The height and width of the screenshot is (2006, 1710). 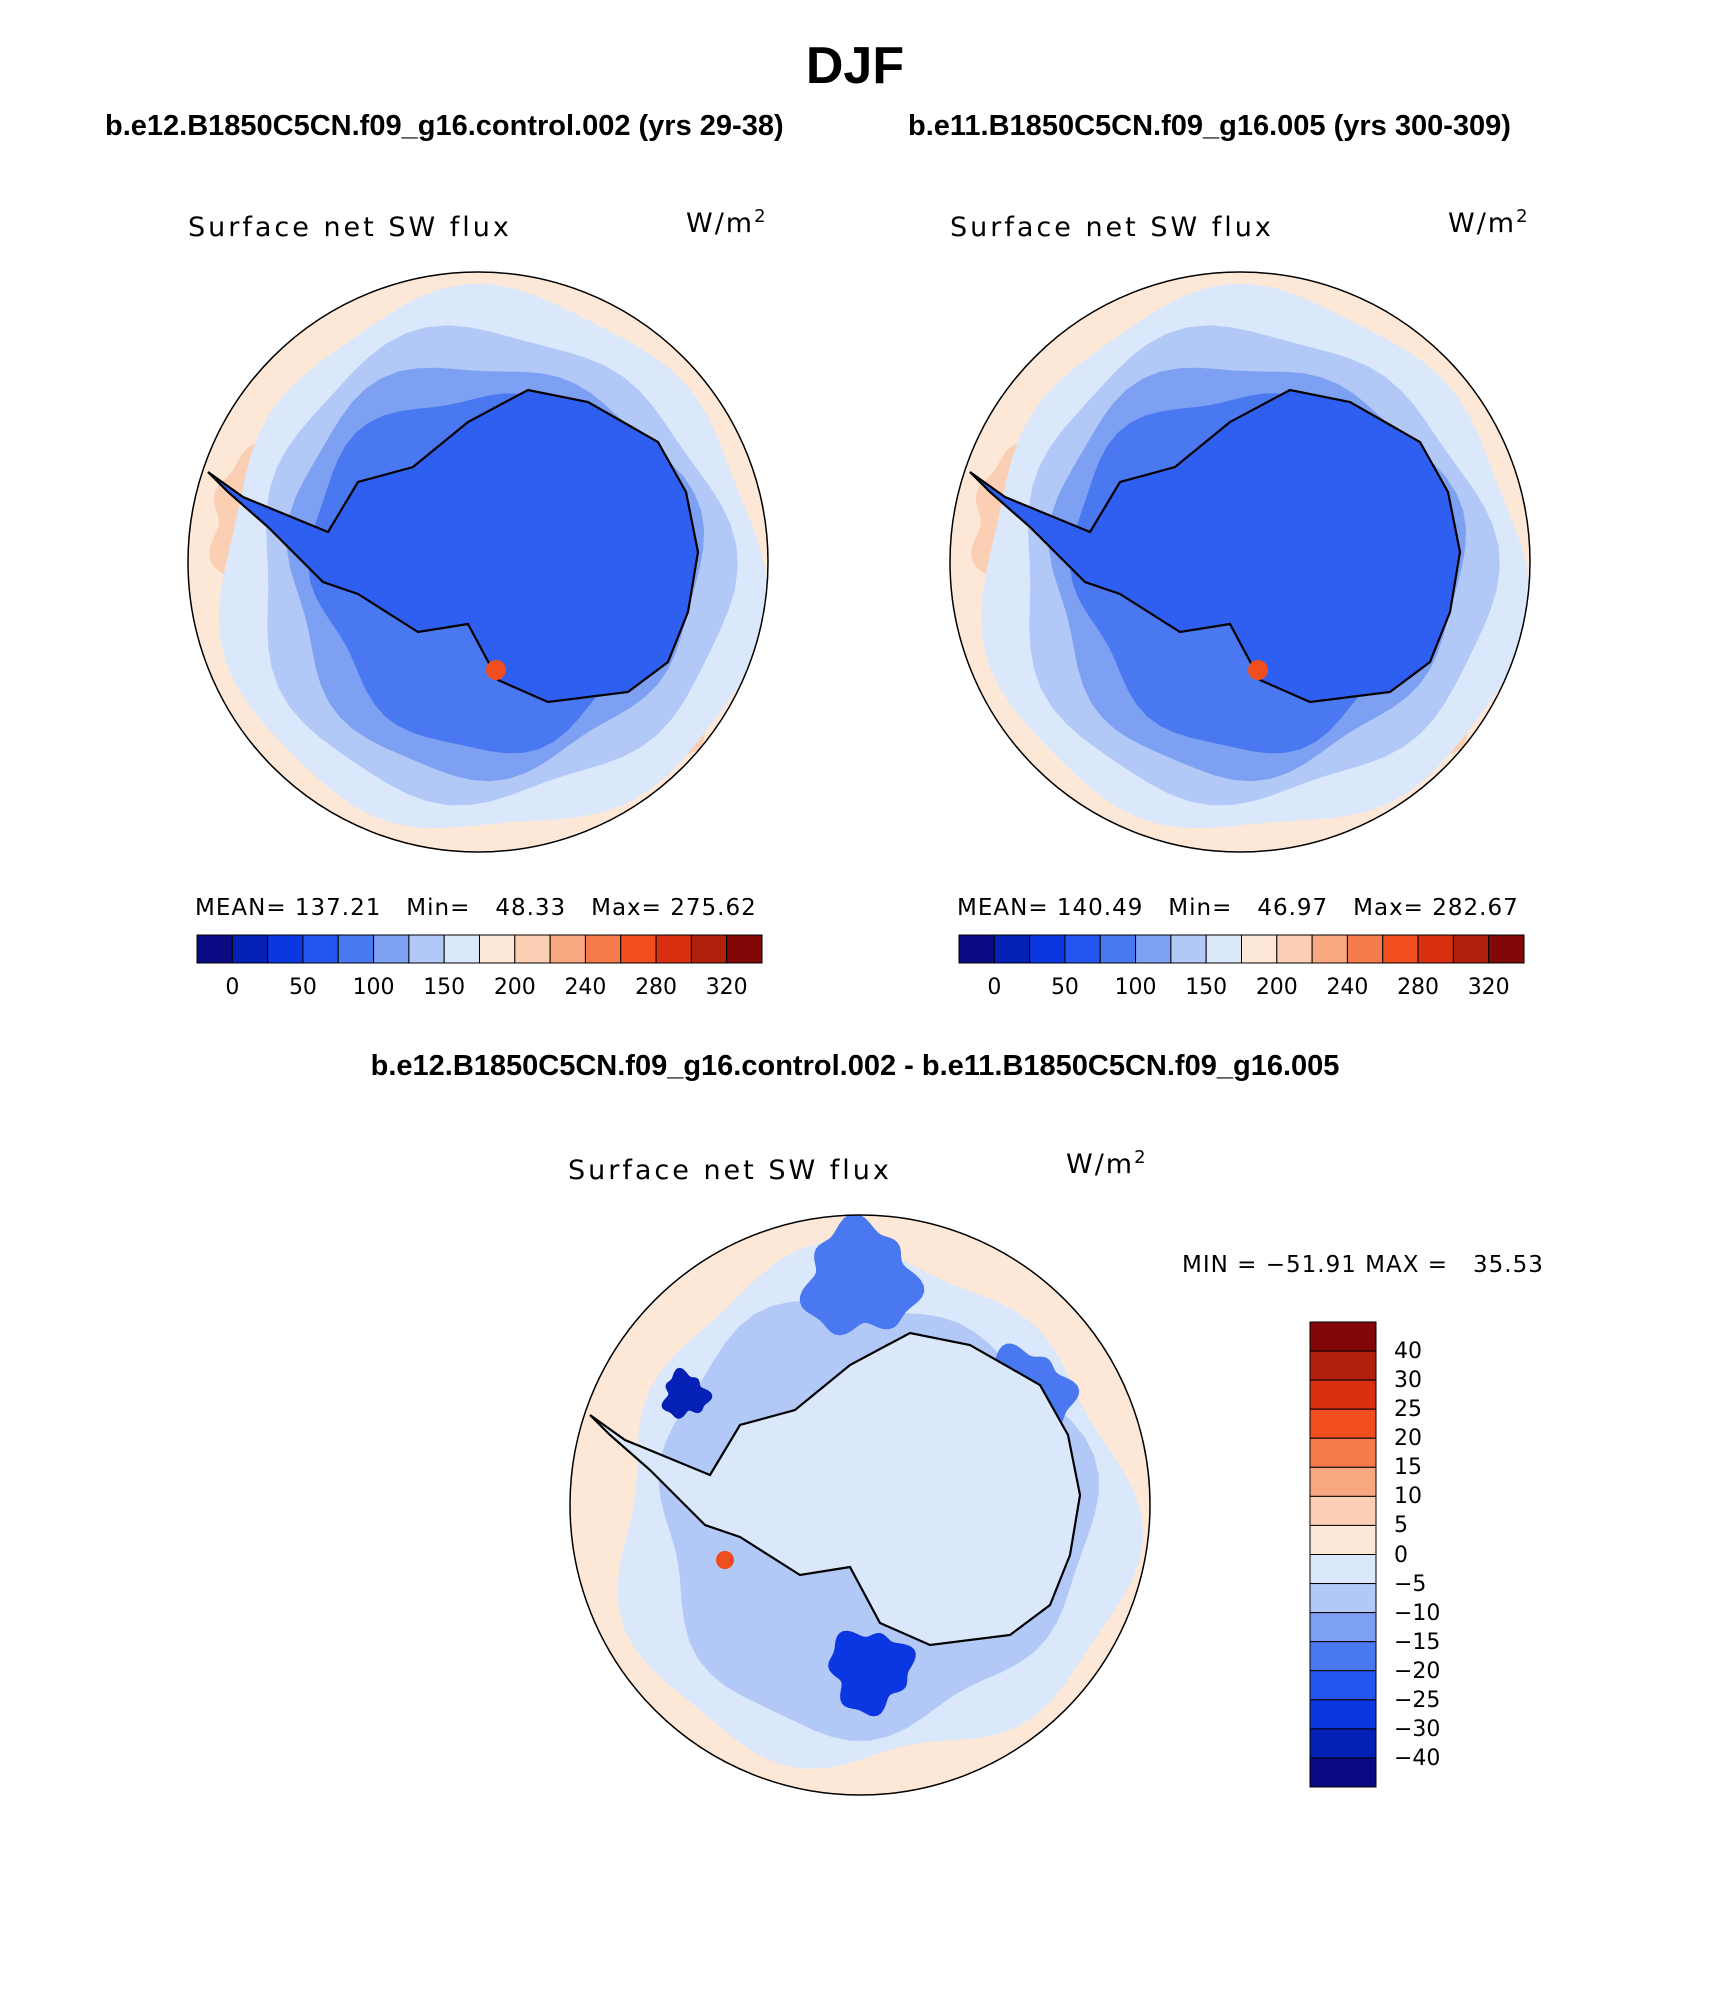 What do you see at coordinates (444, 987) in the screenshot?
I see `left-colorbar-tick-label: 150` at bounding box center [444, 987].